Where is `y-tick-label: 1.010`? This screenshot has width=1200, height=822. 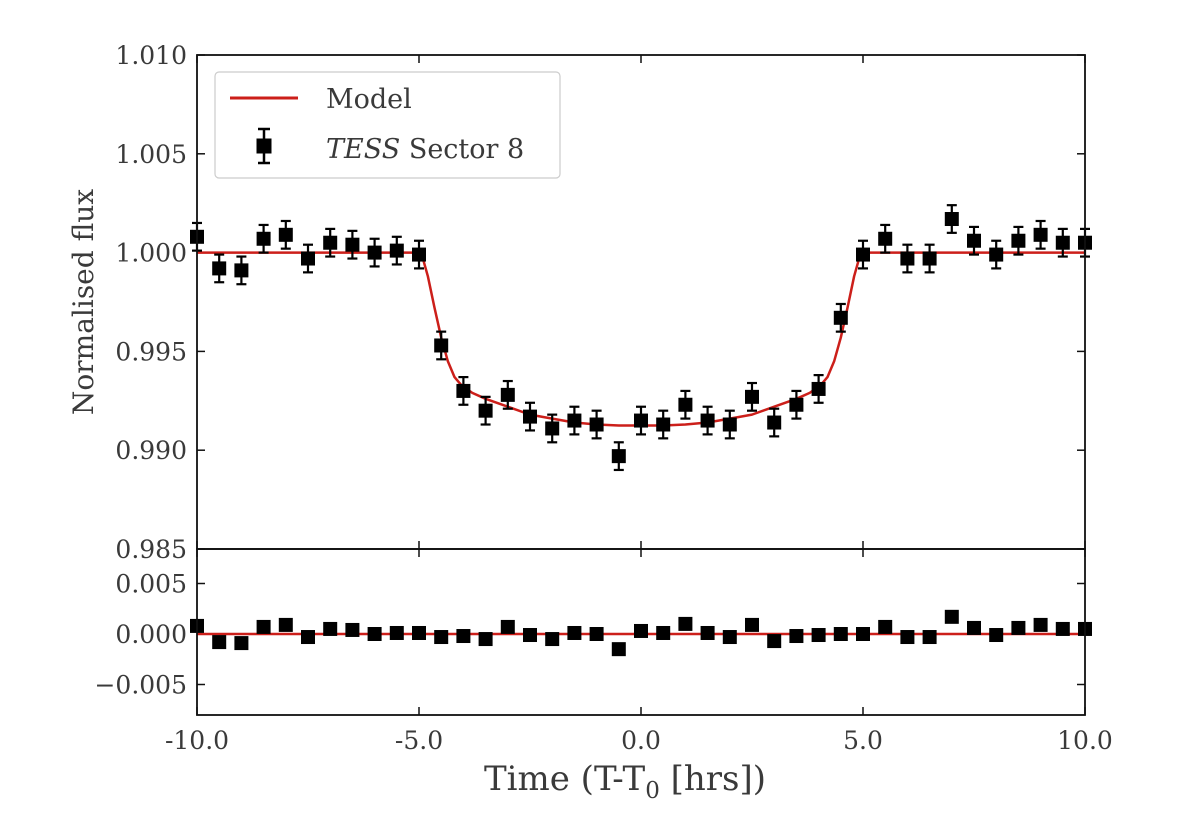 y-tick-label: 1.010 is located at coordinates (151, 55).